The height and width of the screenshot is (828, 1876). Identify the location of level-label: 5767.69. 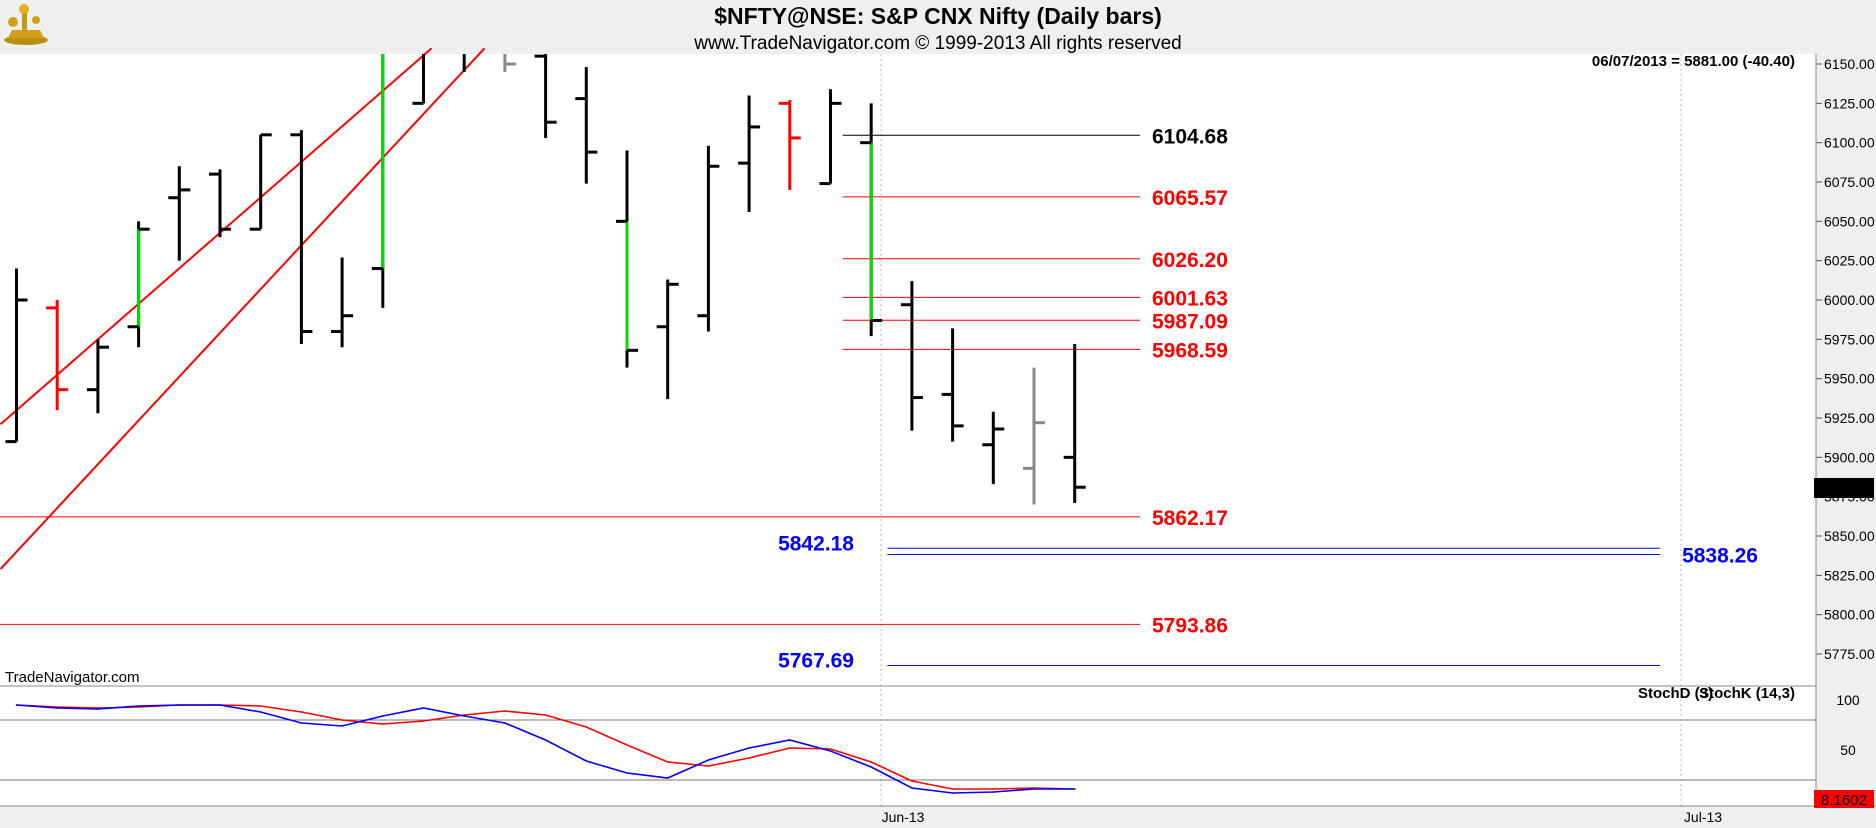
(816, 661).